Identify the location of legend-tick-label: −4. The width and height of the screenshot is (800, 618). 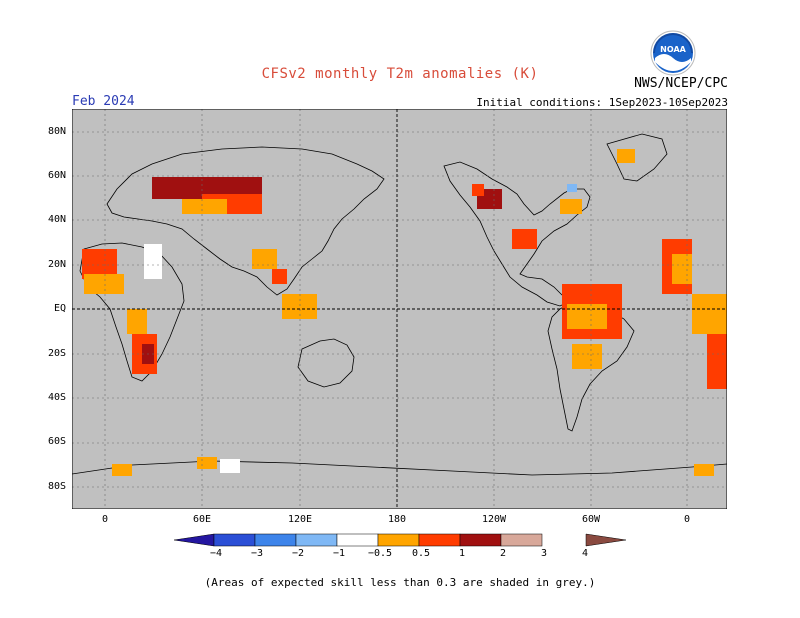
(216, 553).